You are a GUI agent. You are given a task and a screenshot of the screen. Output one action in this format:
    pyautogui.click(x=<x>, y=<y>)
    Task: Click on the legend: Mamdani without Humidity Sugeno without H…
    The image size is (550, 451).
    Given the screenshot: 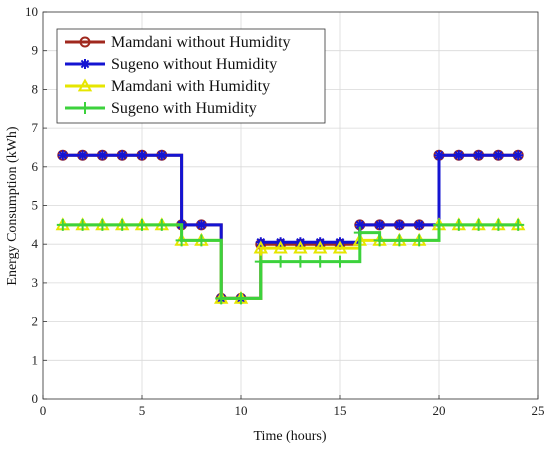 What is the action you would take?
    pyautogui.click(x=191, y=76)
    